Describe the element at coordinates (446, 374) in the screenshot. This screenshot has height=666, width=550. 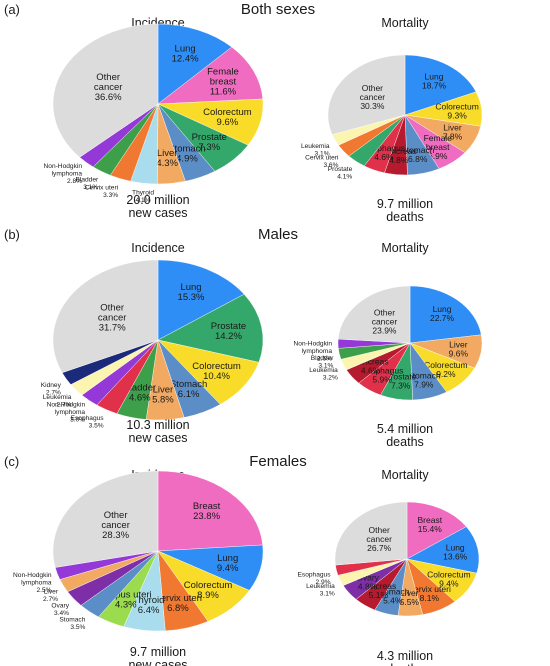
I see `slice-value: 9.2%` at that location.